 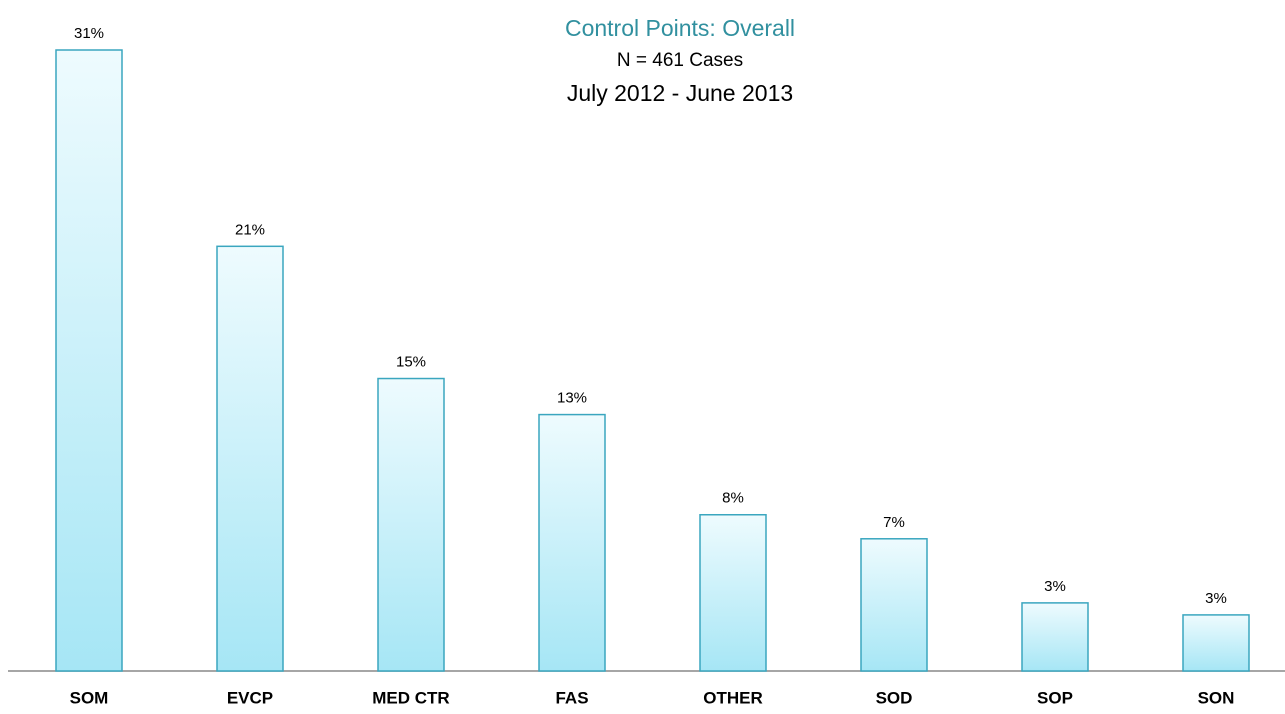 What do you see at coordinates (680, 93) in the screenshot?
I see `chart-subtitle: July 2012 - June 2013` at bounding box center [680, 93].